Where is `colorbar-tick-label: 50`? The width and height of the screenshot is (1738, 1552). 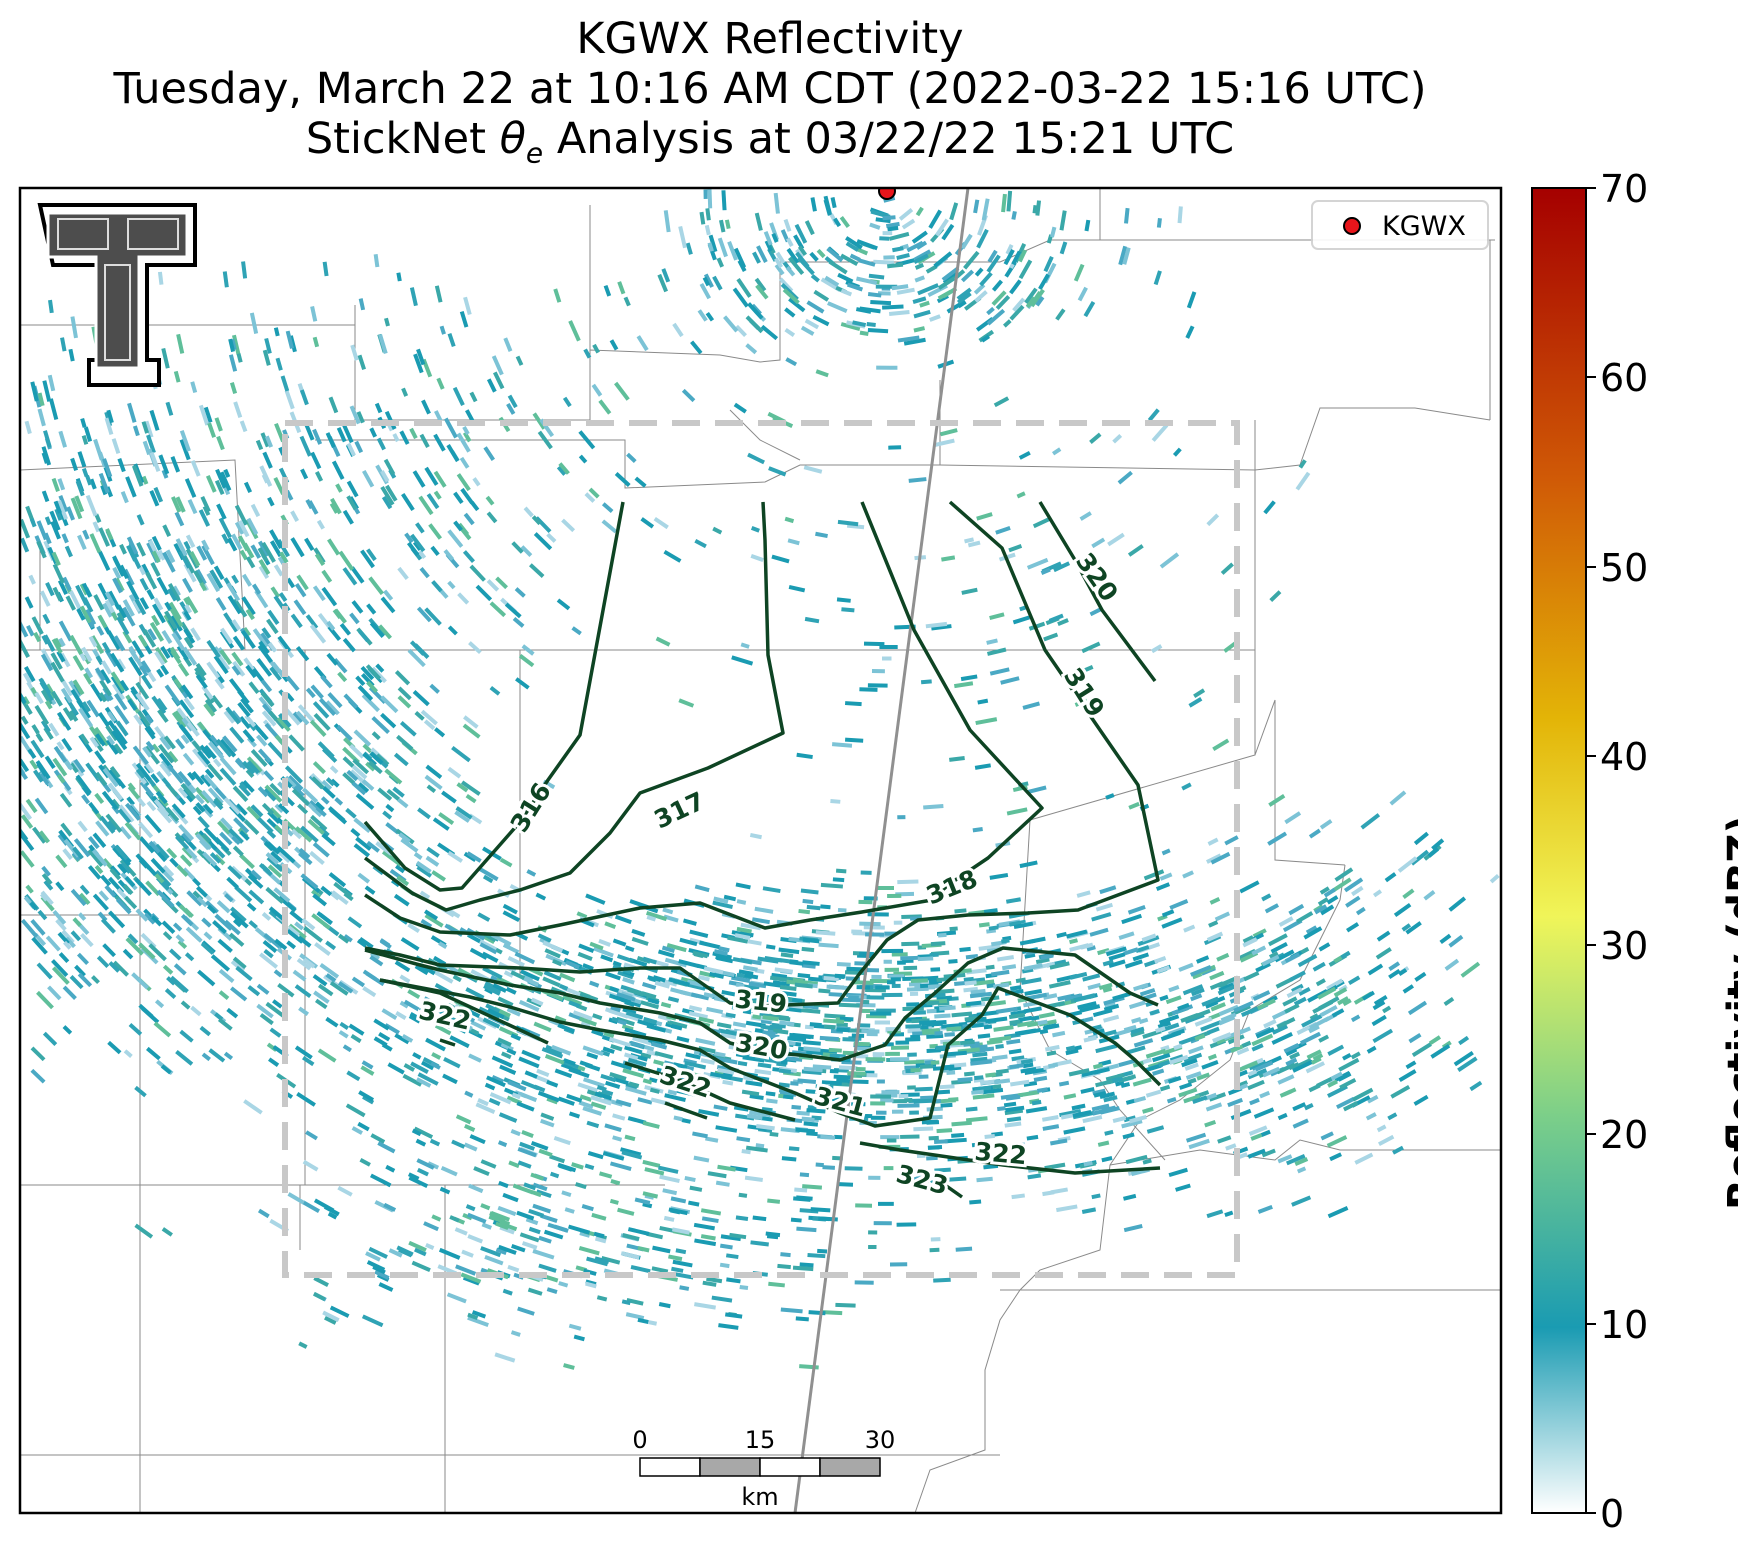
colorbar-tick-label: 50 is located at coordinates (1624, 568).